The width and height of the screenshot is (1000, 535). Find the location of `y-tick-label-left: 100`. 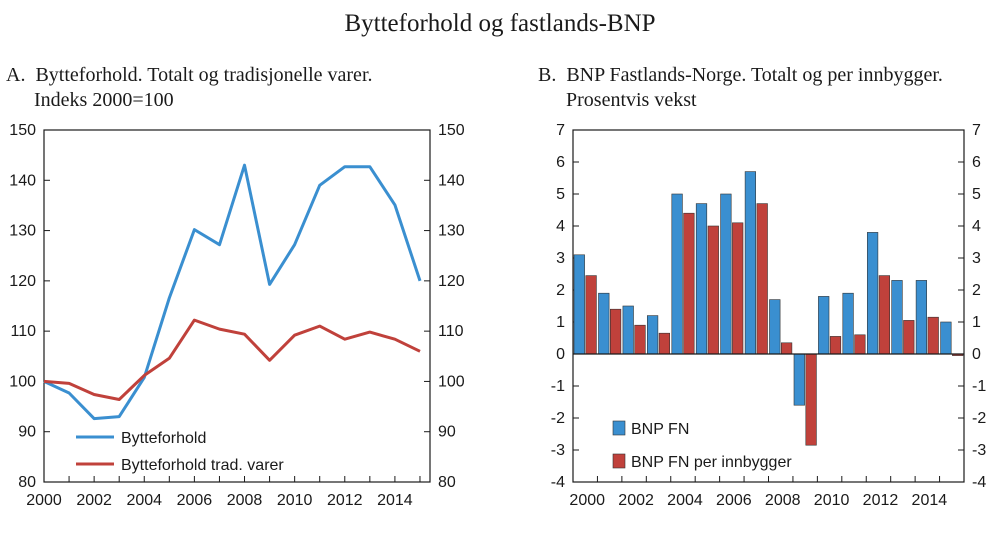

y-tick-label-left: 100 is located at coordinates (22, 381).